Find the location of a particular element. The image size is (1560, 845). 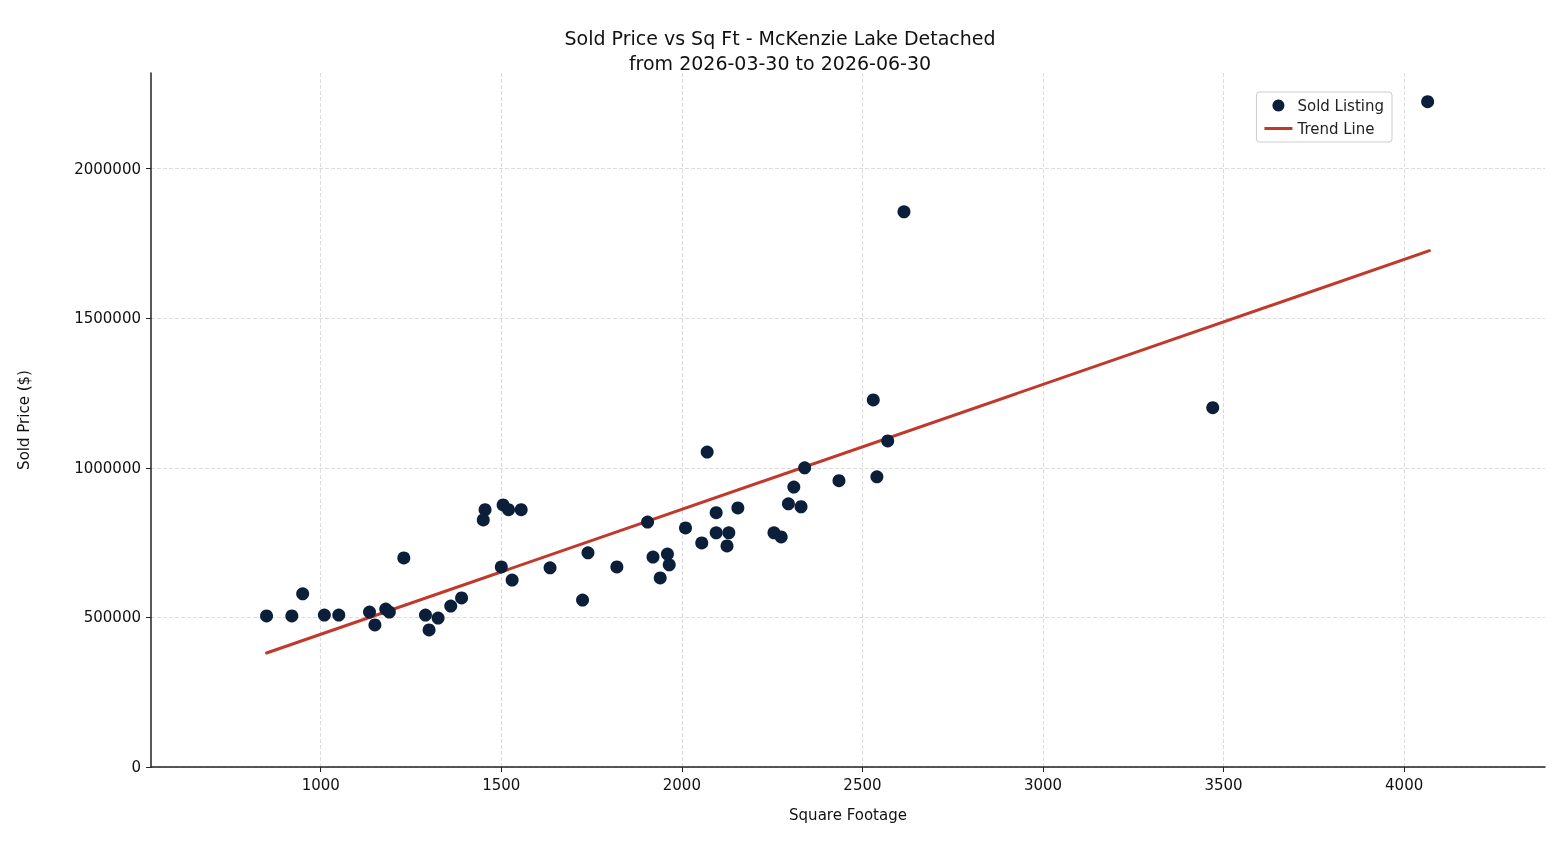

x-axis-title: Square Footage is located at coordinates (848, 814).